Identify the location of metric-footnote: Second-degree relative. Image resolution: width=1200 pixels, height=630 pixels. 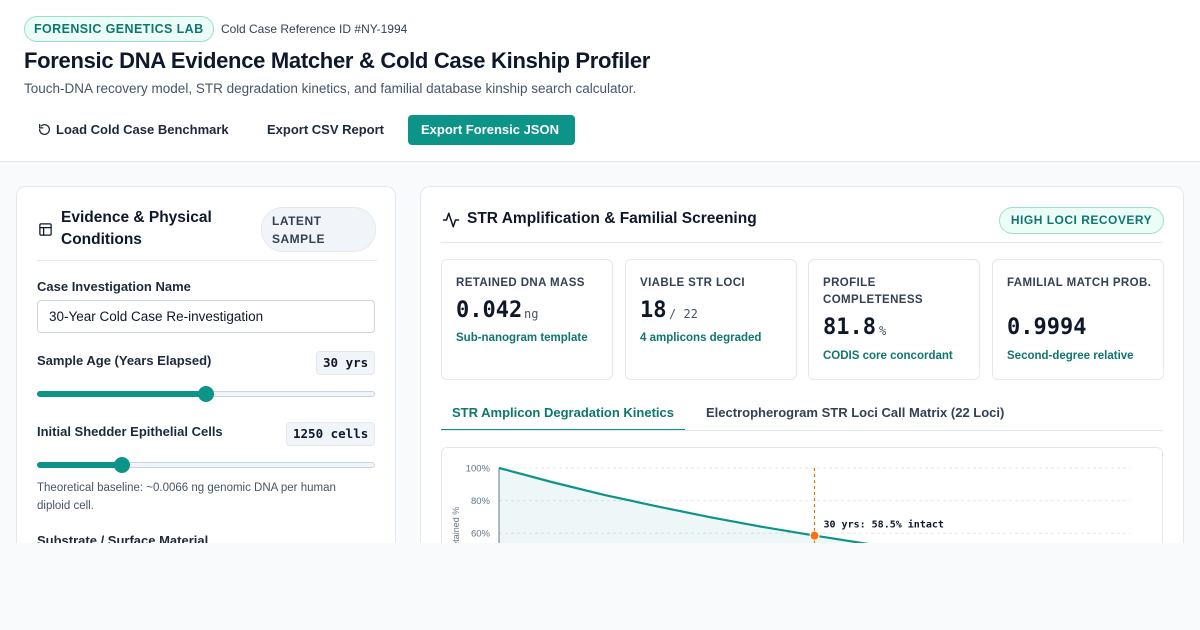
(1070, 356).